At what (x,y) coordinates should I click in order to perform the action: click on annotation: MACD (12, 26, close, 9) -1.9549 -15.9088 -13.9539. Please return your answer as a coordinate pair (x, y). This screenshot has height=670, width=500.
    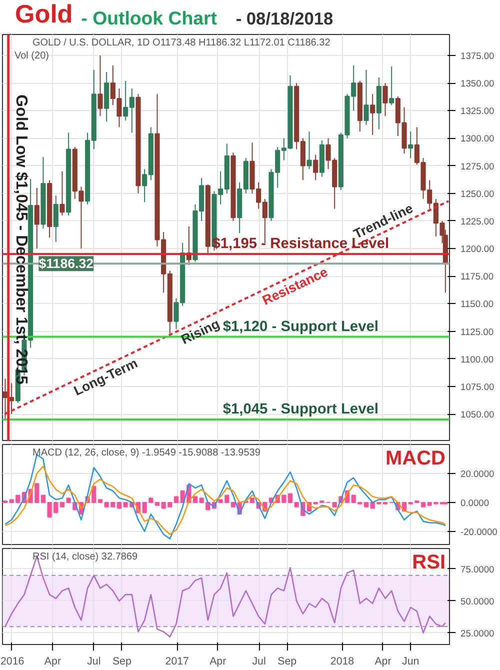
    Looking at the image, I should click on (146, 453).